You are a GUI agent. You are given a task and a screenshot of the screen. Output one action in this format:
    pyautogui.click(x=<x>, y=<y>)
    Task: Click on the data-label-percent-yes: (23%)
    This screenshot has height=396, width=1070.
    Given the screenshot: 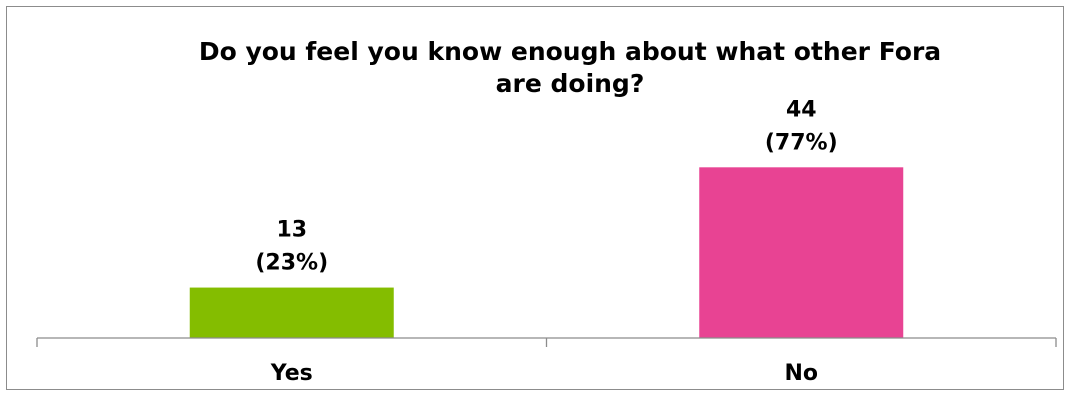 What is the action you would take?
    pyautogui.click(x=291, y=263)
    